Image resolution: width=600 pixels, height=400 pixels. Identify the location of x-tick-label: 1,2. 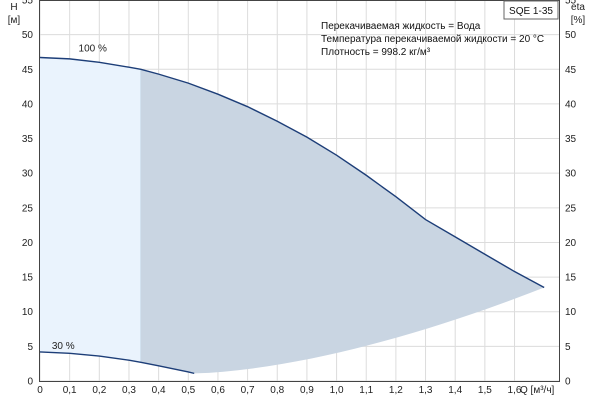
(396, 390).